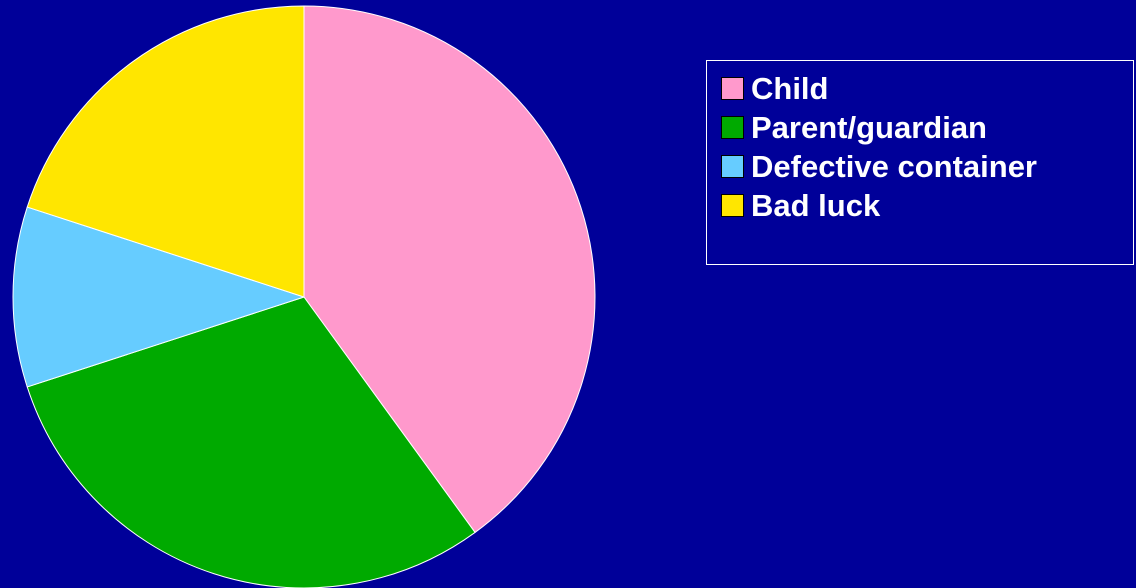  Describe the element at coordinates (869, 127) in the screenshot. I see `legend-label-parent-guardian: Parent/guardian` at that location.